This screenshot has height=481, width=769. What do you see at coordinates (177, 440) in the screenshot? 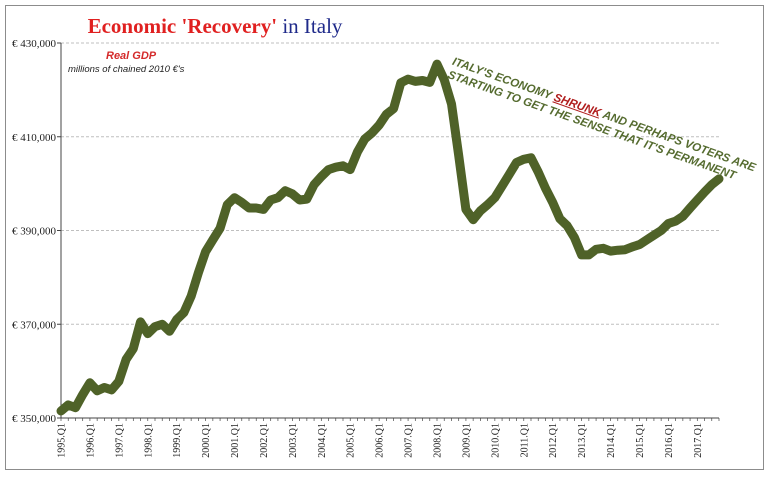
I see `x-tick-label: 1999.Q1` at bounding box center [177, 440].